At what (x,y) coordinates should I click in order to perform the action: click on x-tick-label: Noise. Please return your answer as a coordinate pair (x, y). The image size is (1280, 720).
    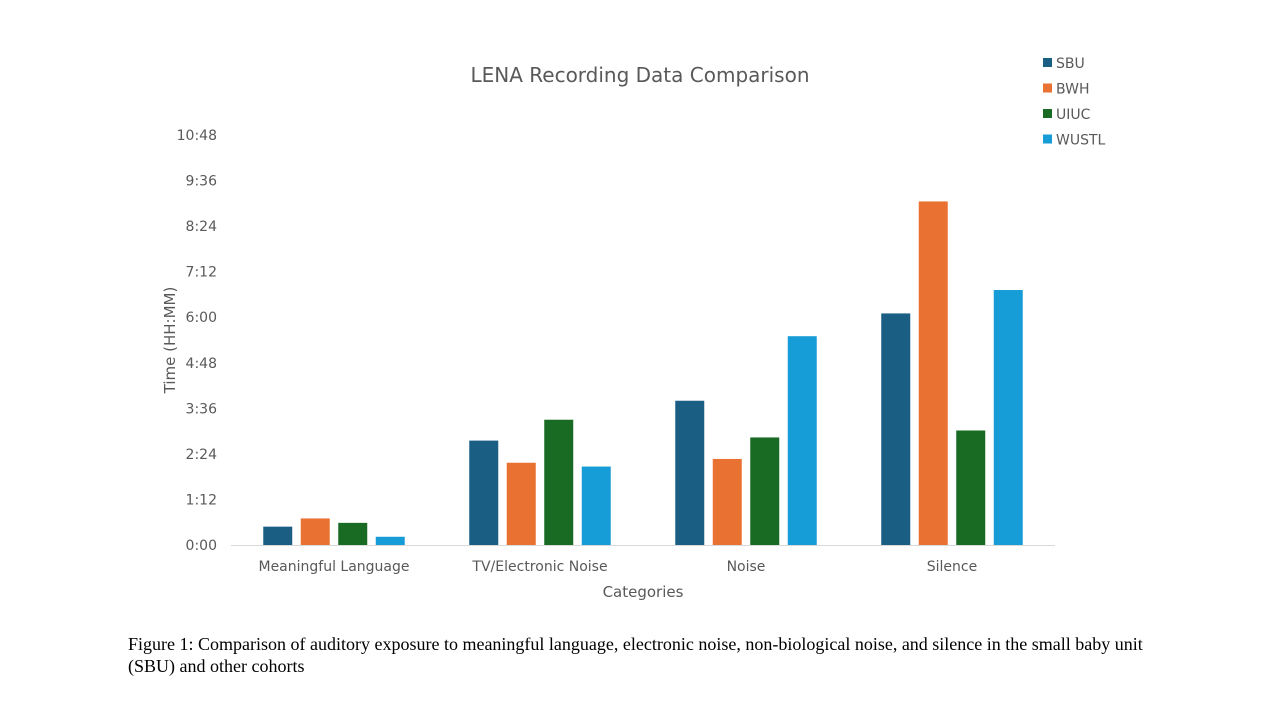
    Looking at the image, I should click on (746, 567).